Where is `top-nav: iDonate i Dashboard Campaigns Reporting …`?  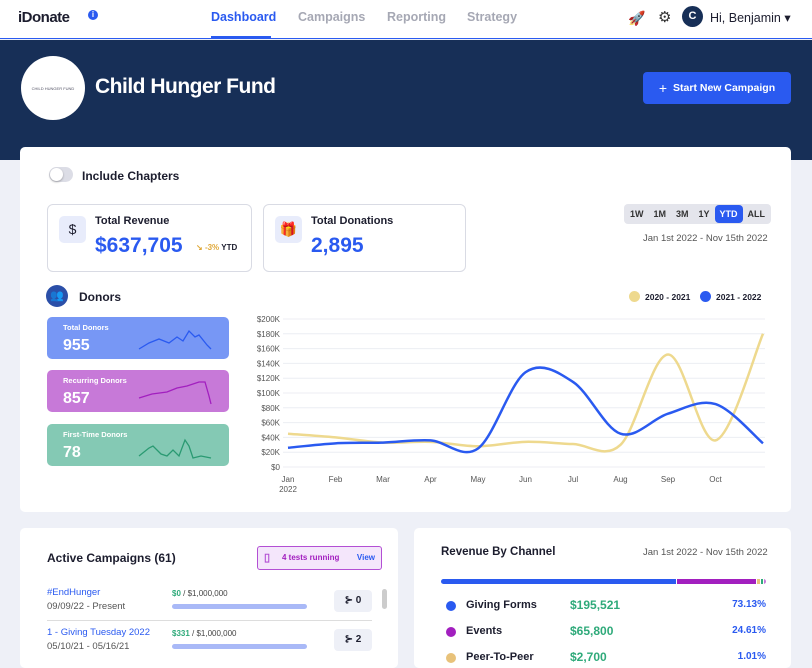
top-nav: iDonate i Dashboard Campaigns Reporting … is located at coordinates (406, 19).